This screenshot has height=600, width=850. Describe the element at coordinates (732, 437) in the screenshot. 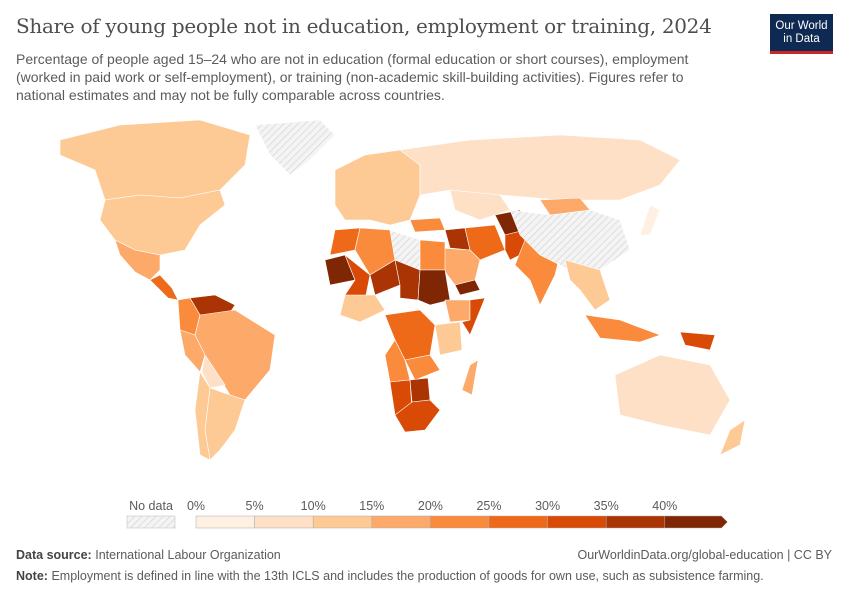

I see `country-new-zealand` at that location.